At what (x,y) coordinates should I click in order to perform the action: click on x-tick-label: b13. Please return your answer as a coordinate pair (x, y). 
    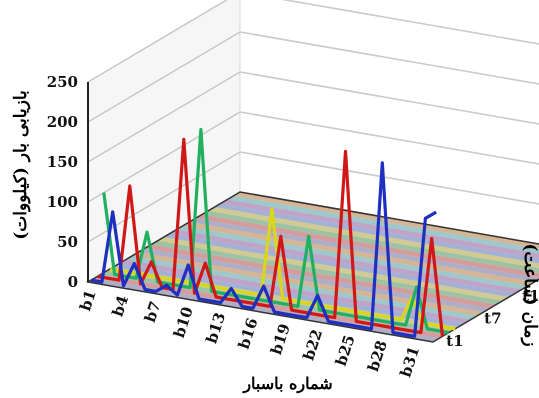
    Looking at the image, I should click on (215, 327).